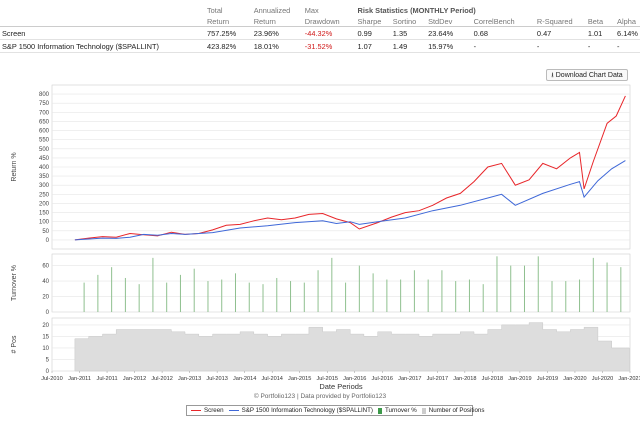  What do you see at coordinates (299, 379) in the screenshot?
I see `x-tick-label: Jan-2015` at bounding box center [299, 379].